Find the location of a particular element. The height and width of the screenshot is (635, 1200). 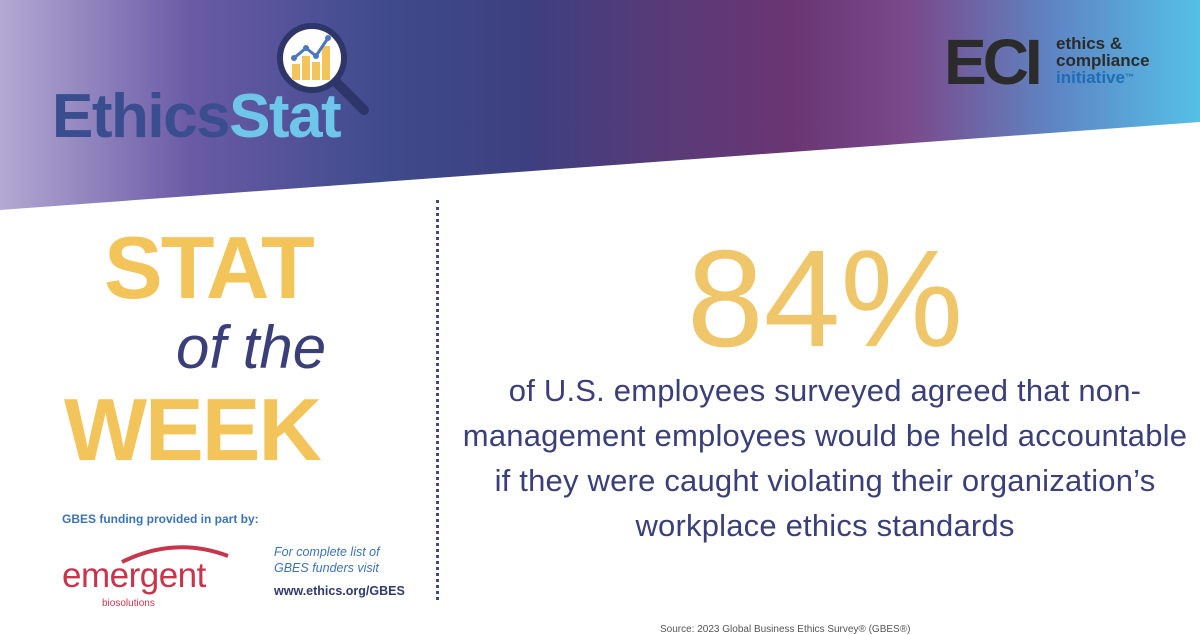

funders-line1: For complete list of is located at coordinates (327, 552).